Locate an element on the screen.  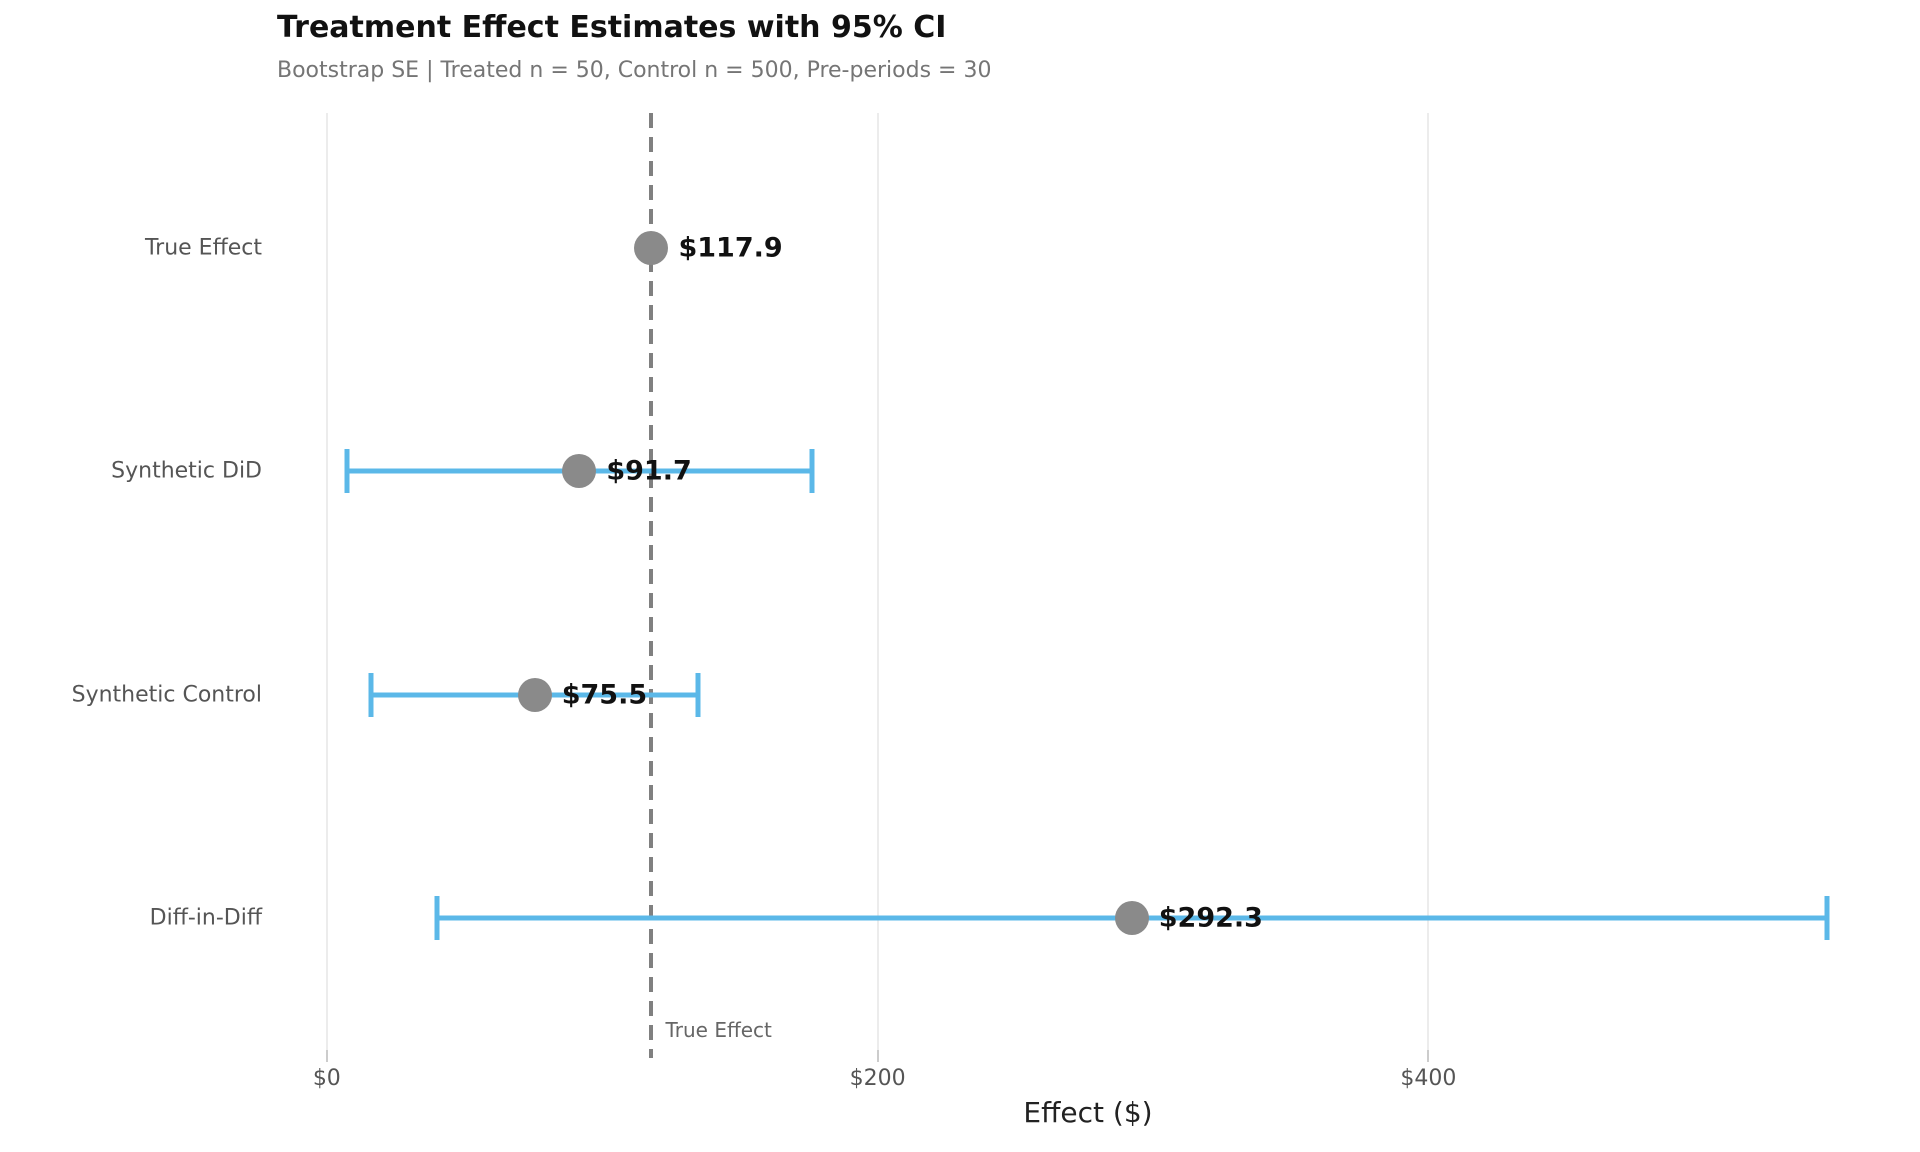
y-category-label: True Effect is located at coordinates (203, 248).